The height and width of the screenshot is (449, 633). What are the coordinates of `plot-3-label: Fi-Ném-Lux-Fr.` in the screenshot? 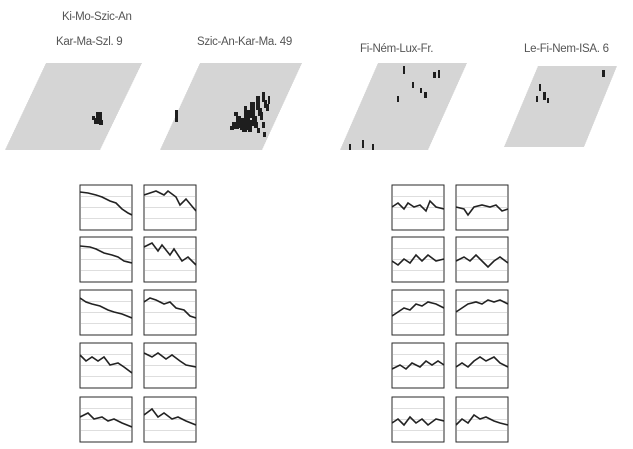 It's located at (396, 49).